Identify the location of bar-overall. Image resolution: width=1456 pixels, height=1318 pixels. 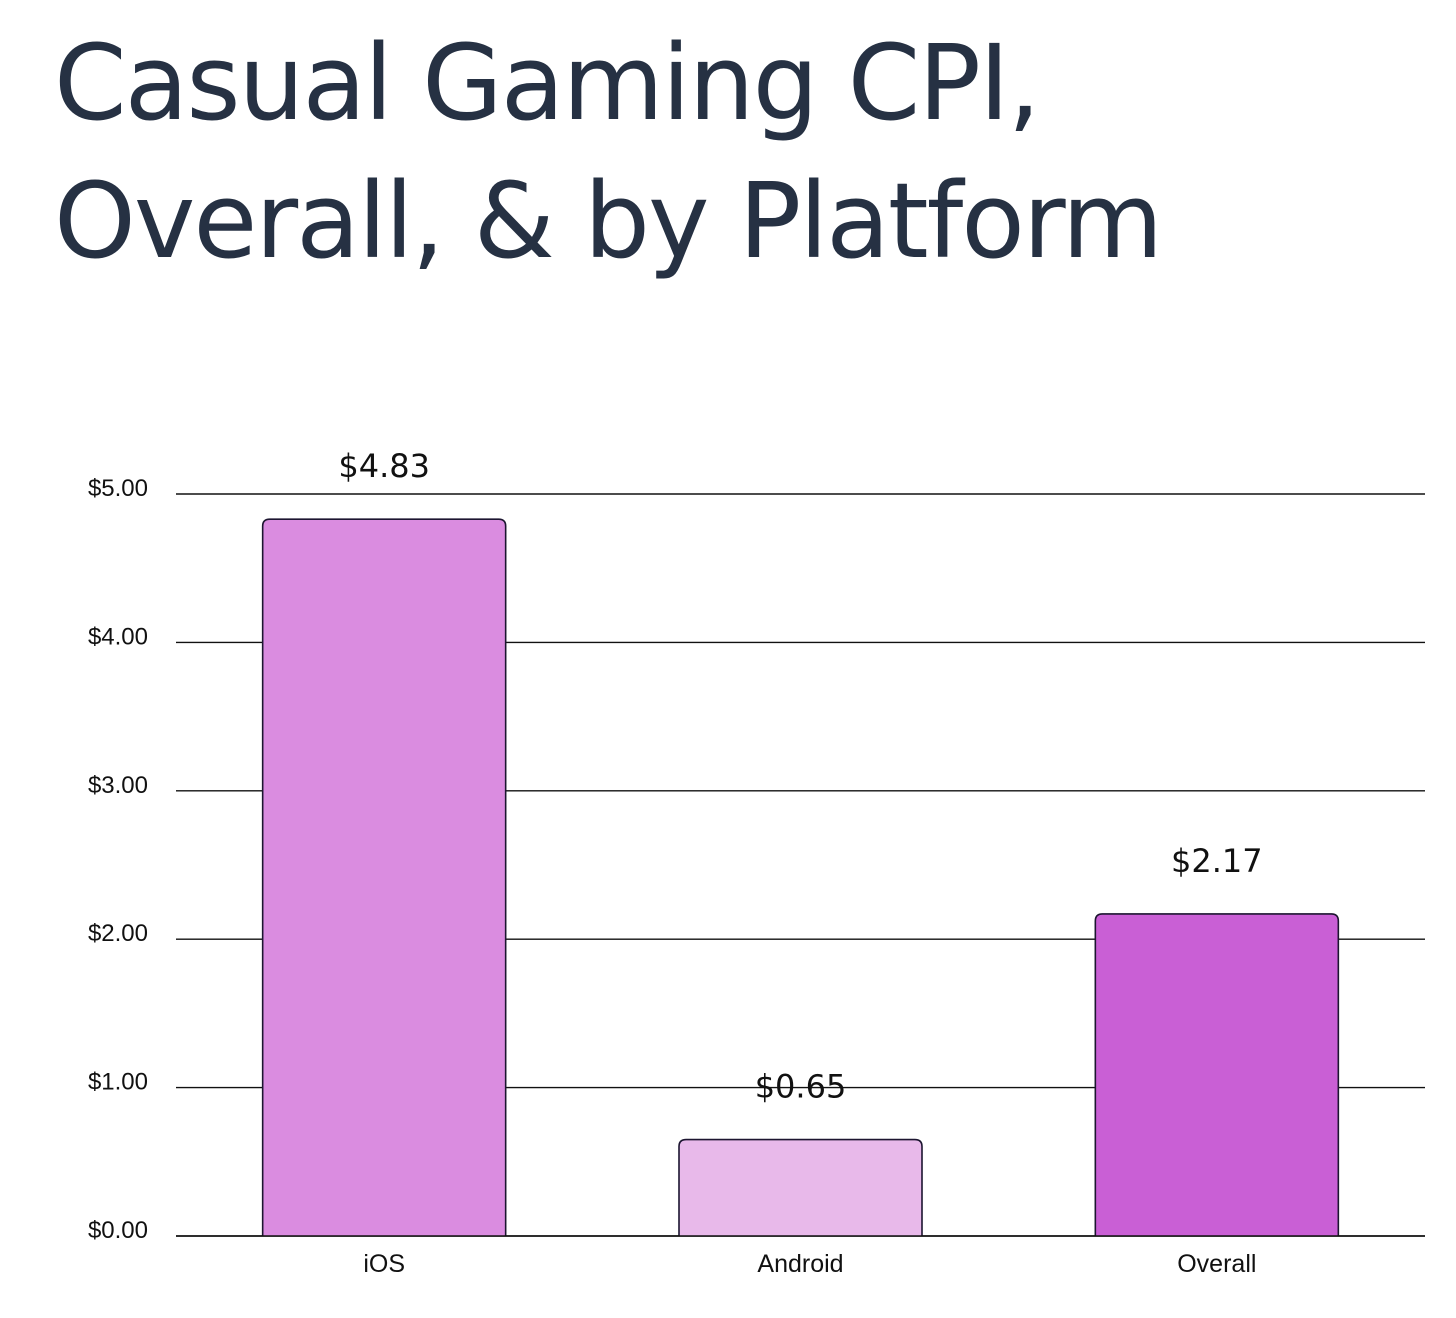
(1217, 1074).